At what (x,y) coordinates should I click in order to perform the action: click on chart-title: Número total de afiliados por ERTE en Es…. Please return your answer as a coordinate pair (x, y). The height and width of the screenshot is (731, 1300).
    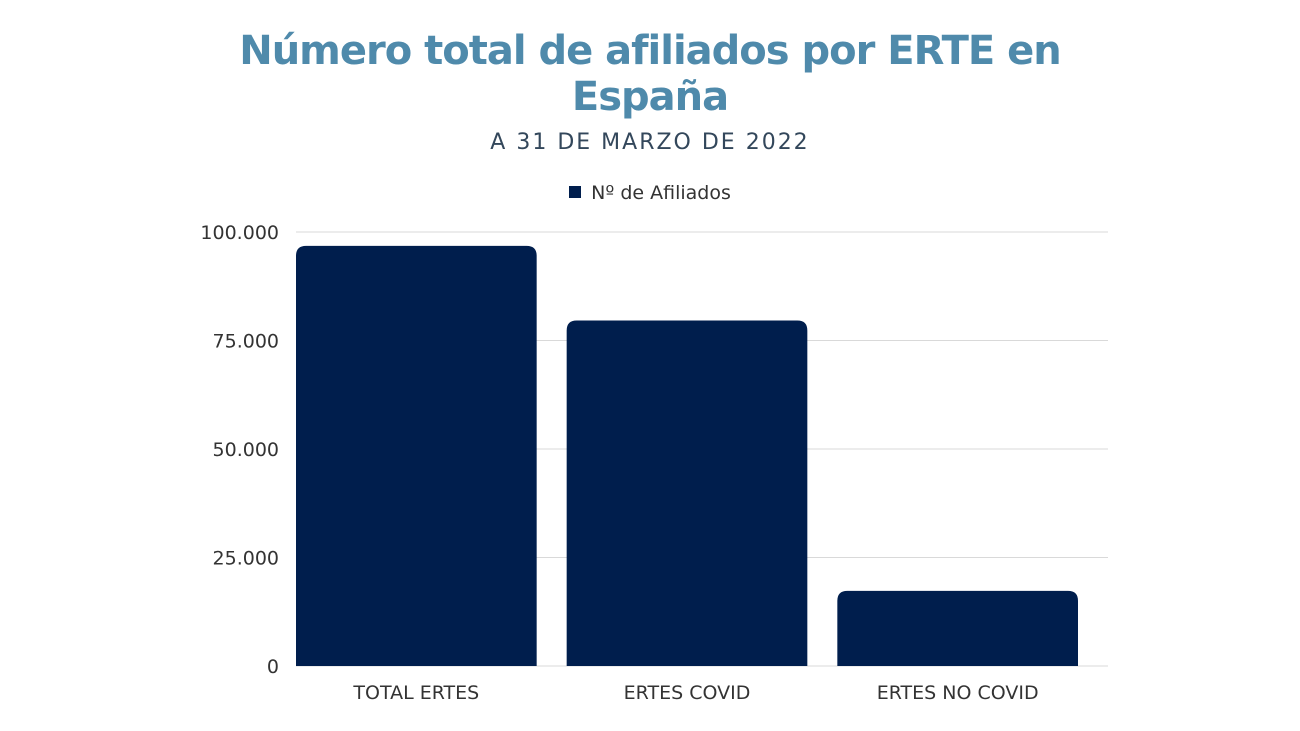
    Looking at the image, I should click on (650, 74).